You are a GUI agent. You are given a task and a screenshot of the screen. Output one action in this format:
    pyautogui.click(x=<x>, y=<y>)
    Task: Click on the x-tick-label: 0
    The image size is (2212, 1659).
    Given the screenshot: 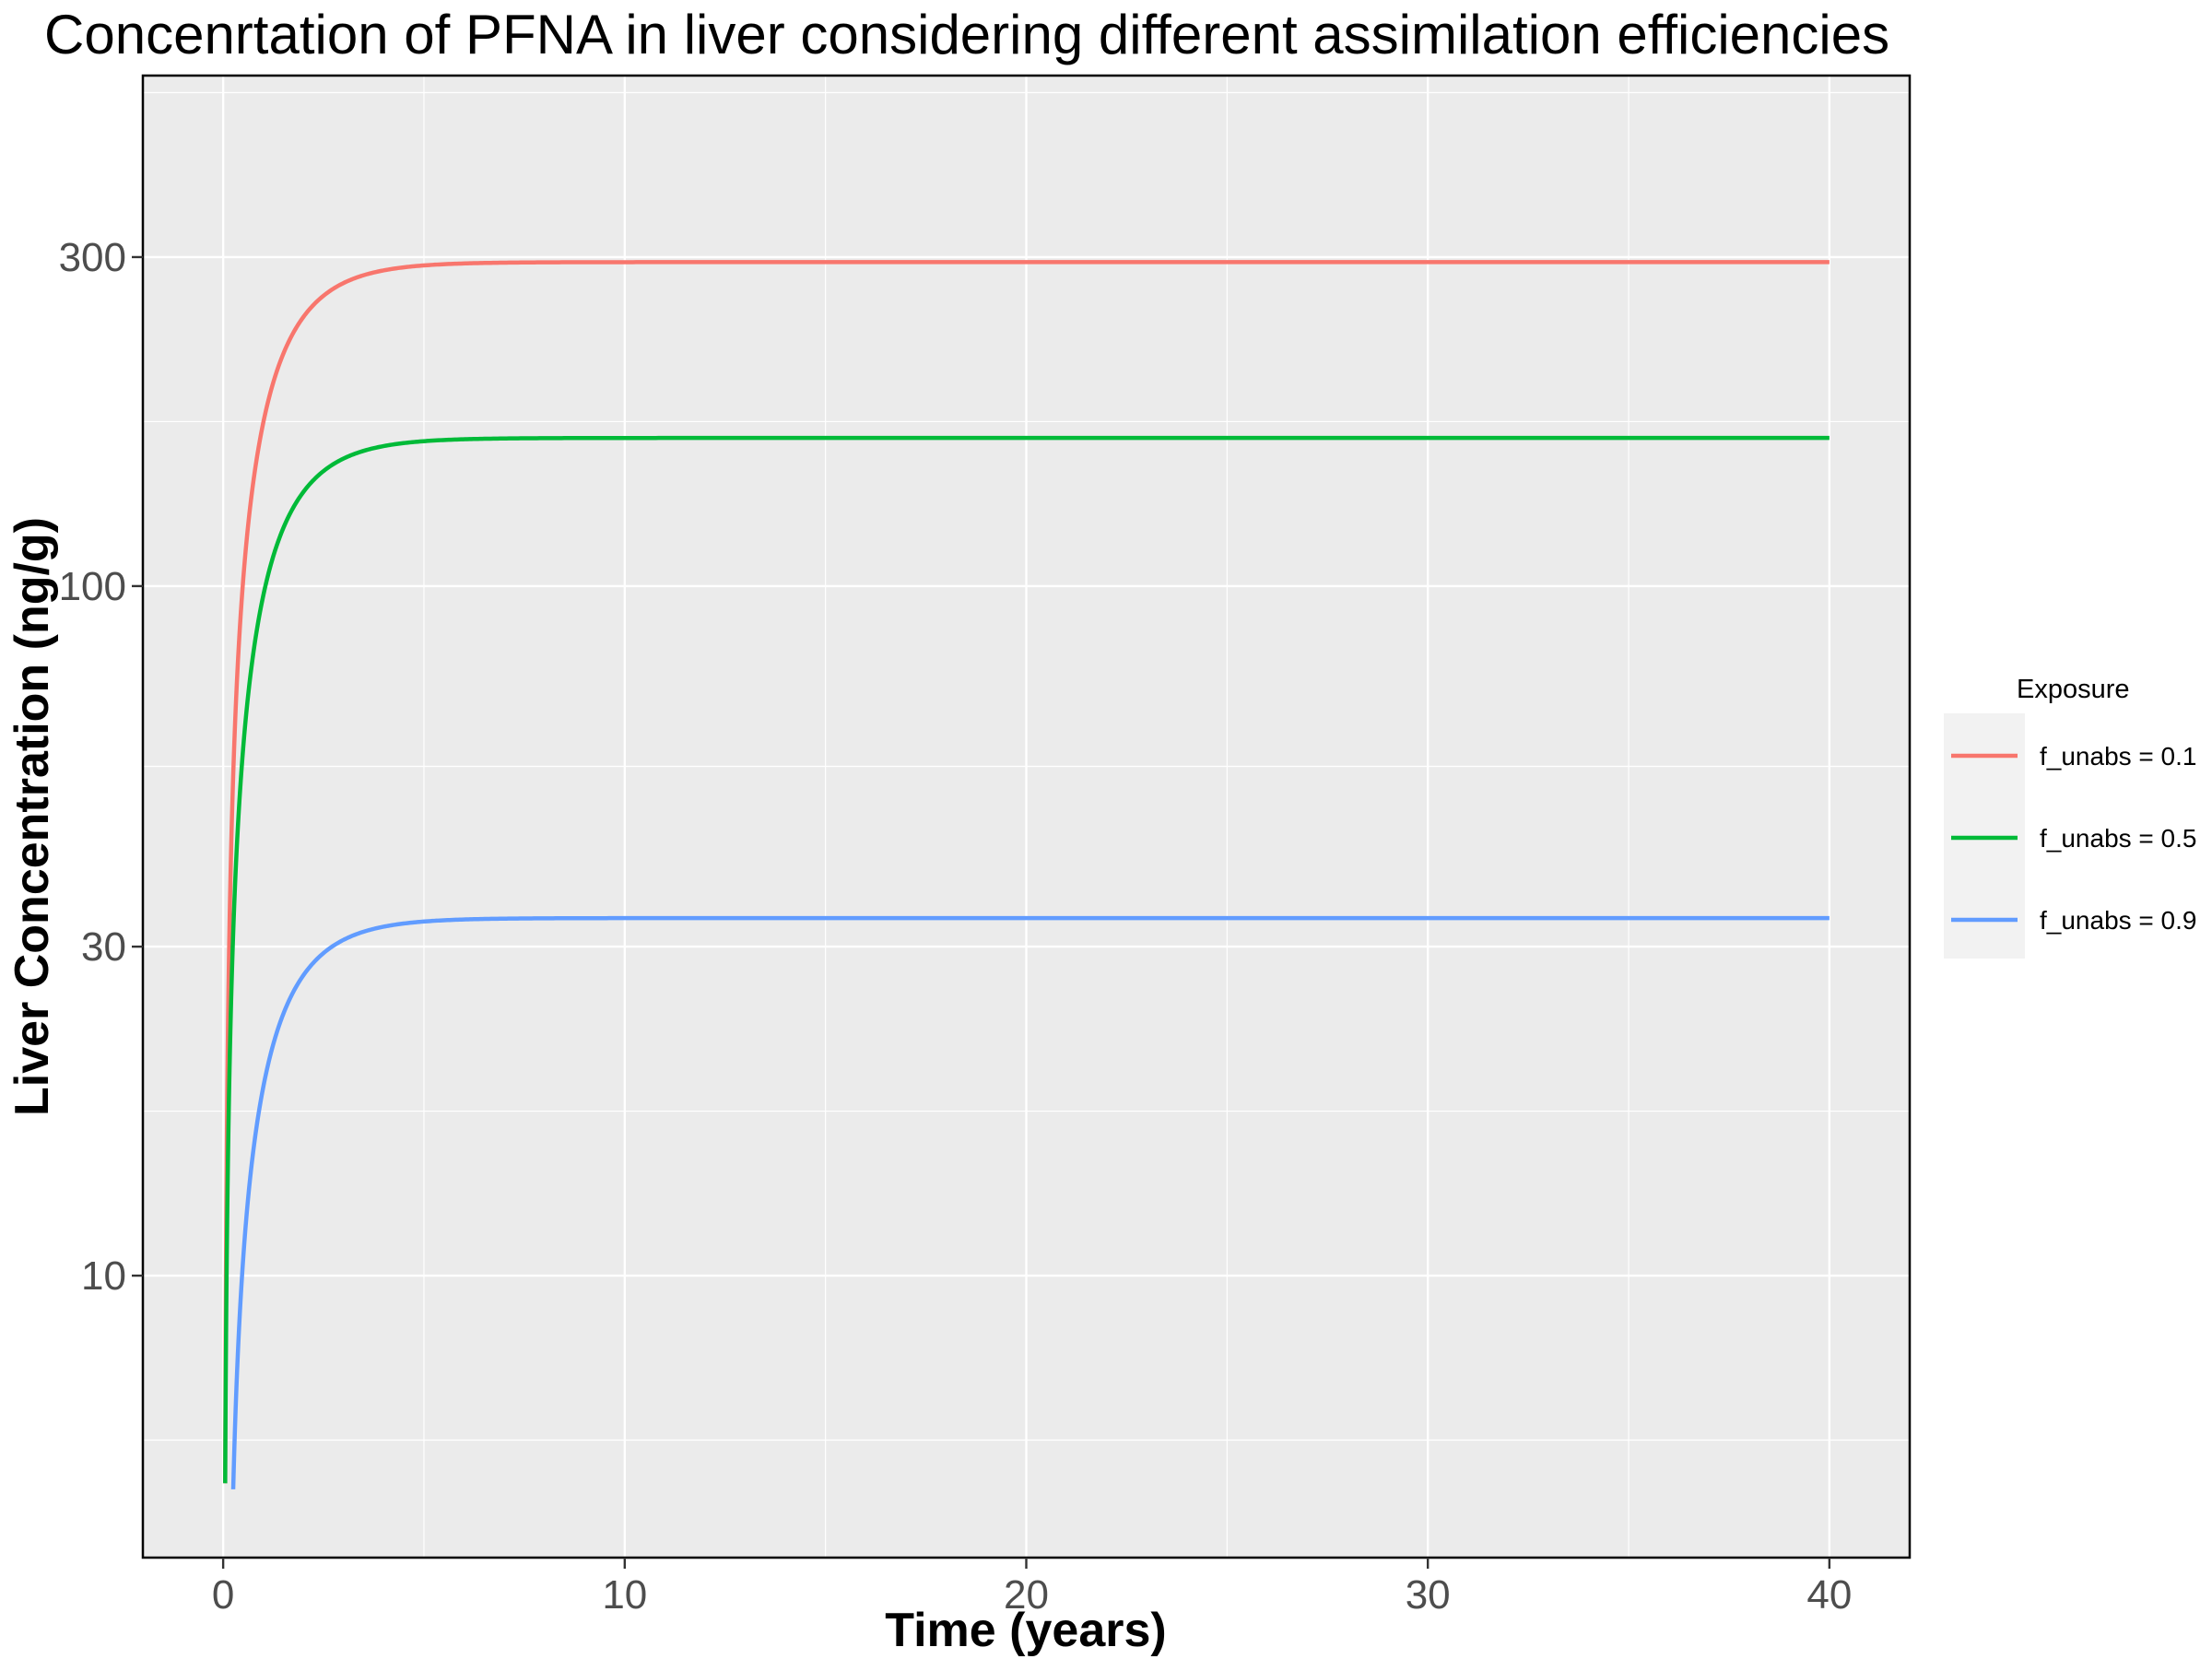 What is the action you would take?
    pyautogui.click(x=223, y=1595)
    